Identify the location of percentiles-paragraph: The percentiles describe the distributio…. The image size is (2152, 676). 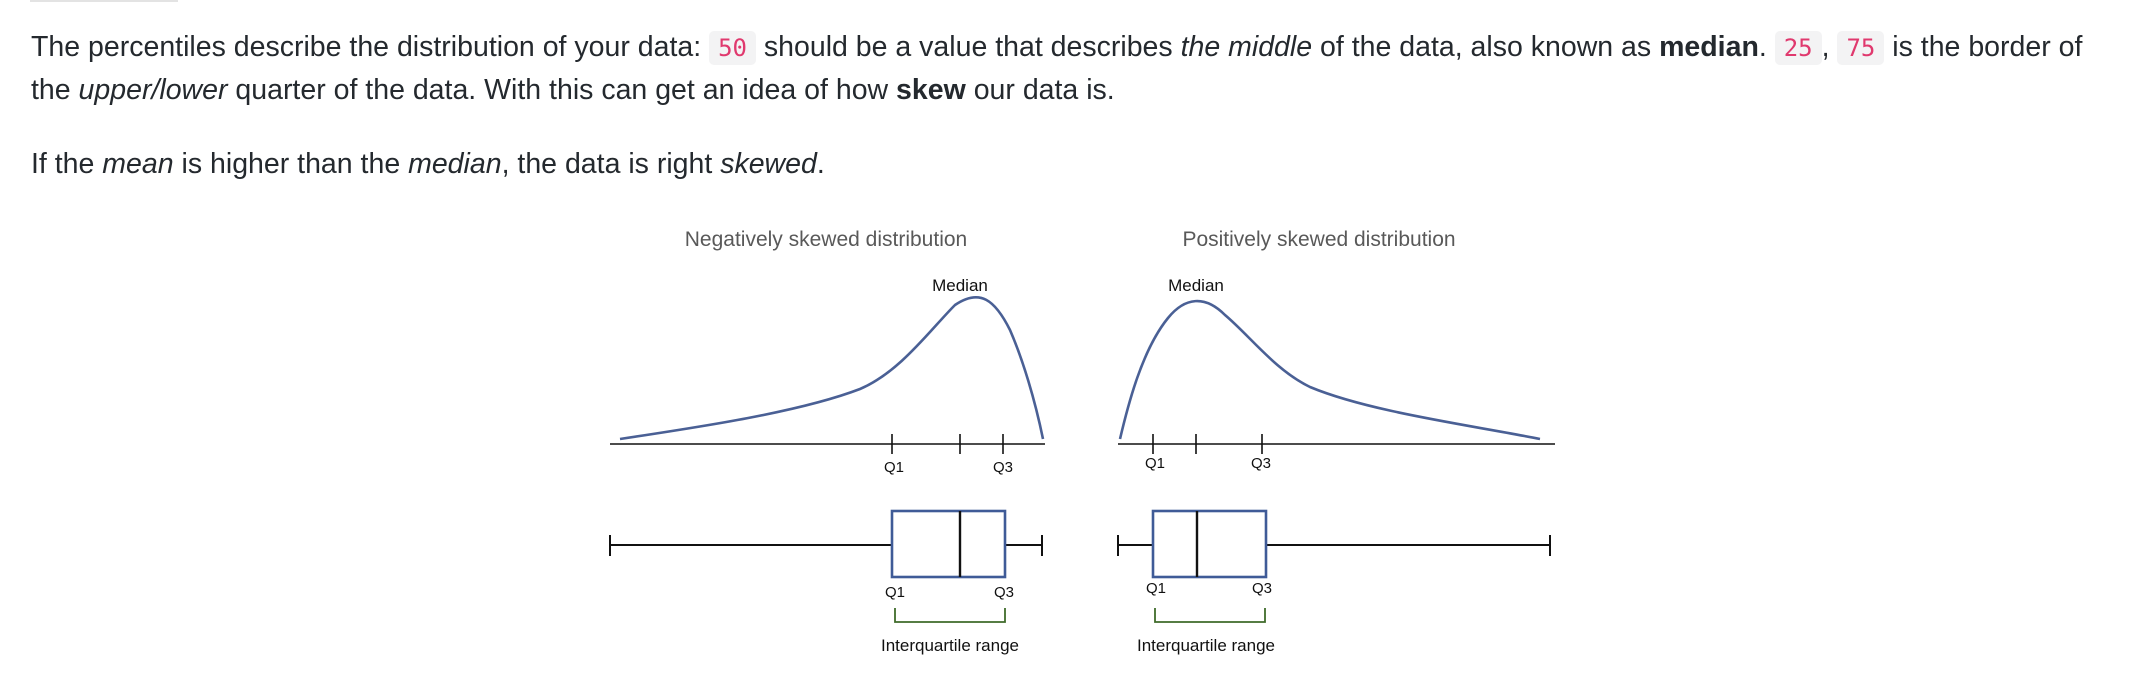
(1076, 68).